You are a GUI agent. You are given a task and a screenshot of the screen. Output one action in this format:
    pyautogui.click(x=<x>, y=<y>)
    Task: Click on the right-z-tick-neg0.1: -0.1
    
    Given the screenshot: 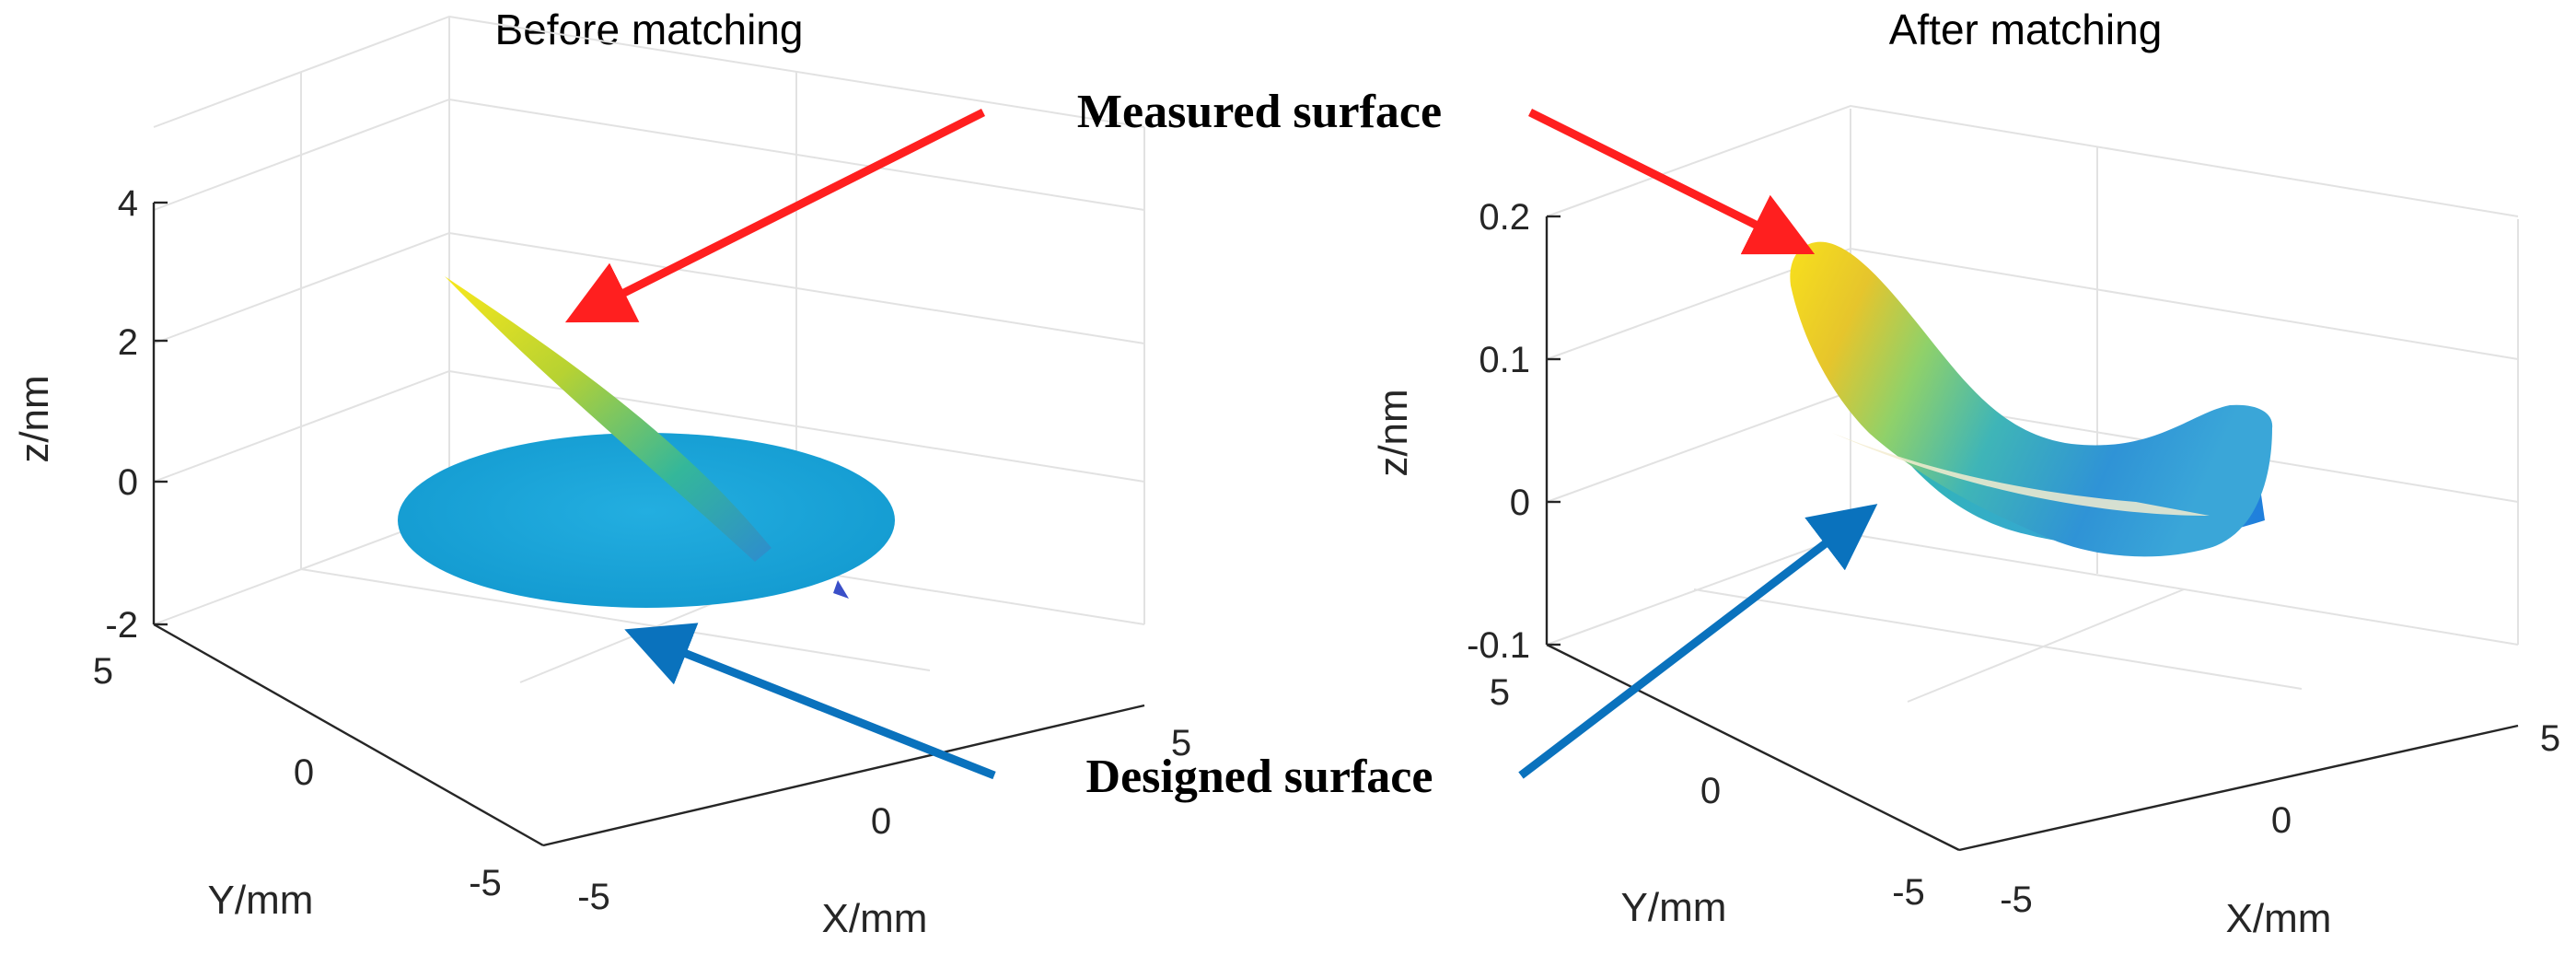 What is the action you would take?
    pyautogui.click(x=1498, y=646)
    